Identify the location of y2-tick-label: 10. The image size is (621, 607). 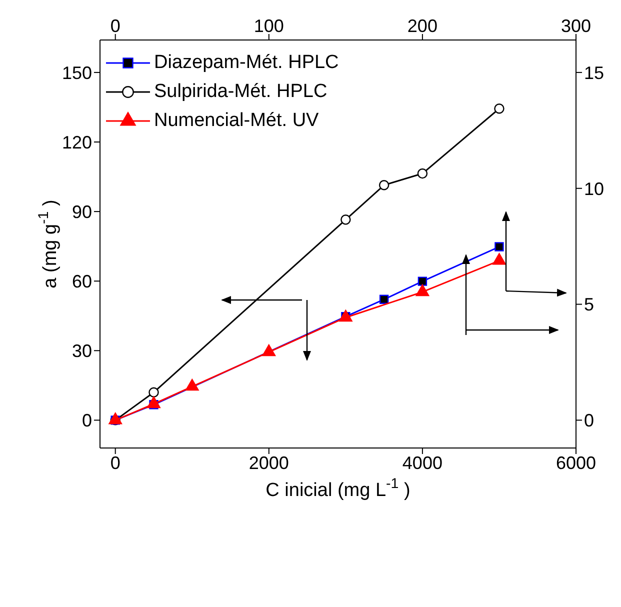
(594, 188).